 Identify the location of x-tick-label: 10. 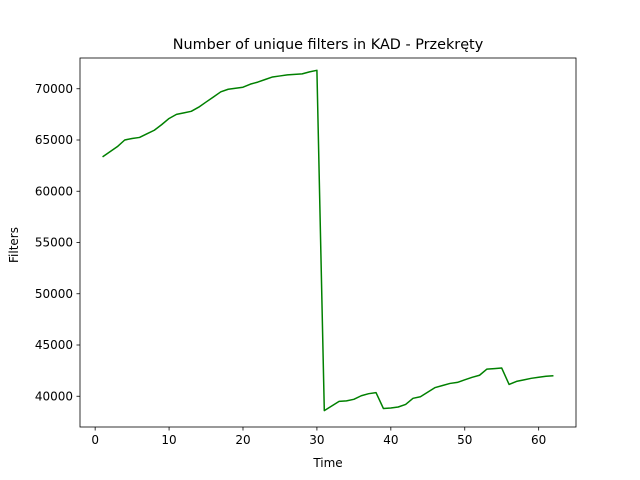
(168, 440).